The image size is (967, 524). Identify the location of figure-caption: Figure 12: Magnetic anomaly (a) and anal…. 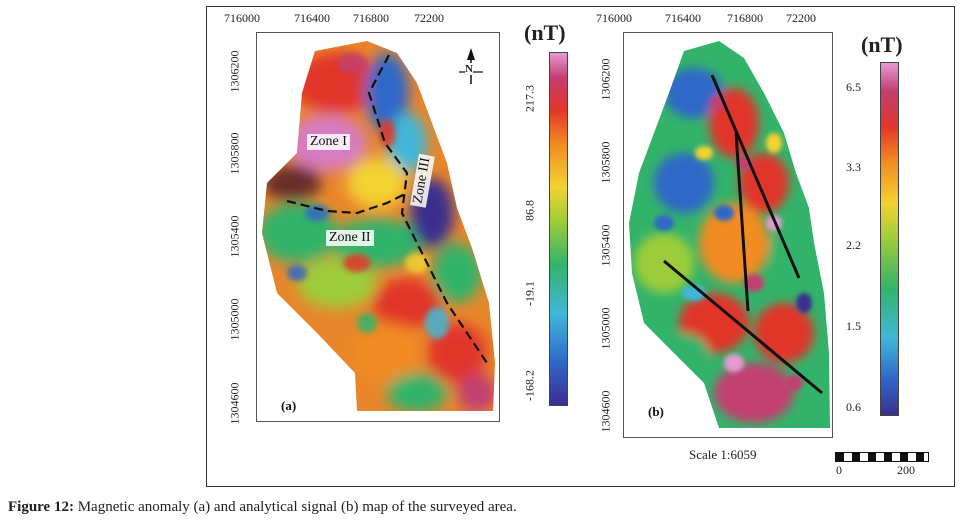
(262, 507).